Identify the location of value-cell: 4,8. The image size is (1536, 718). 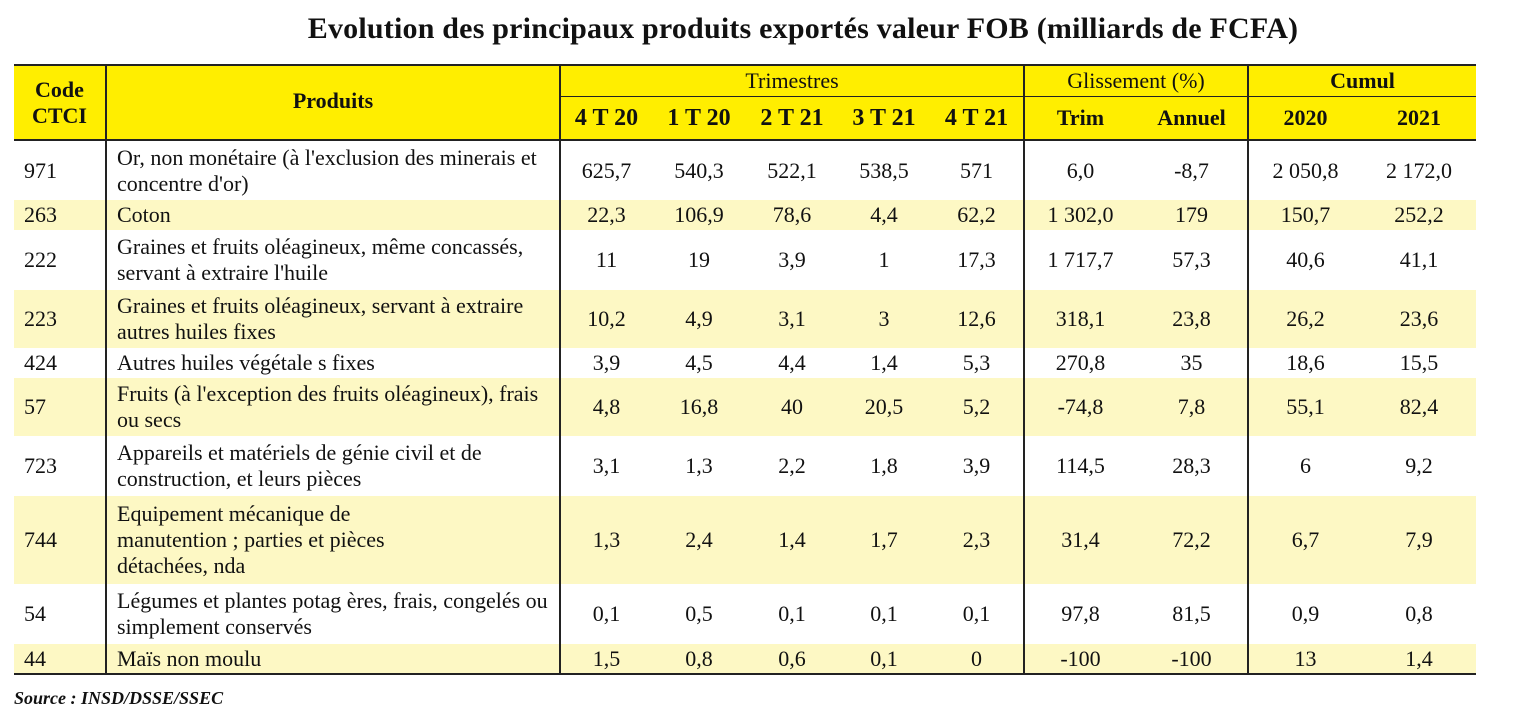
(605, 407).